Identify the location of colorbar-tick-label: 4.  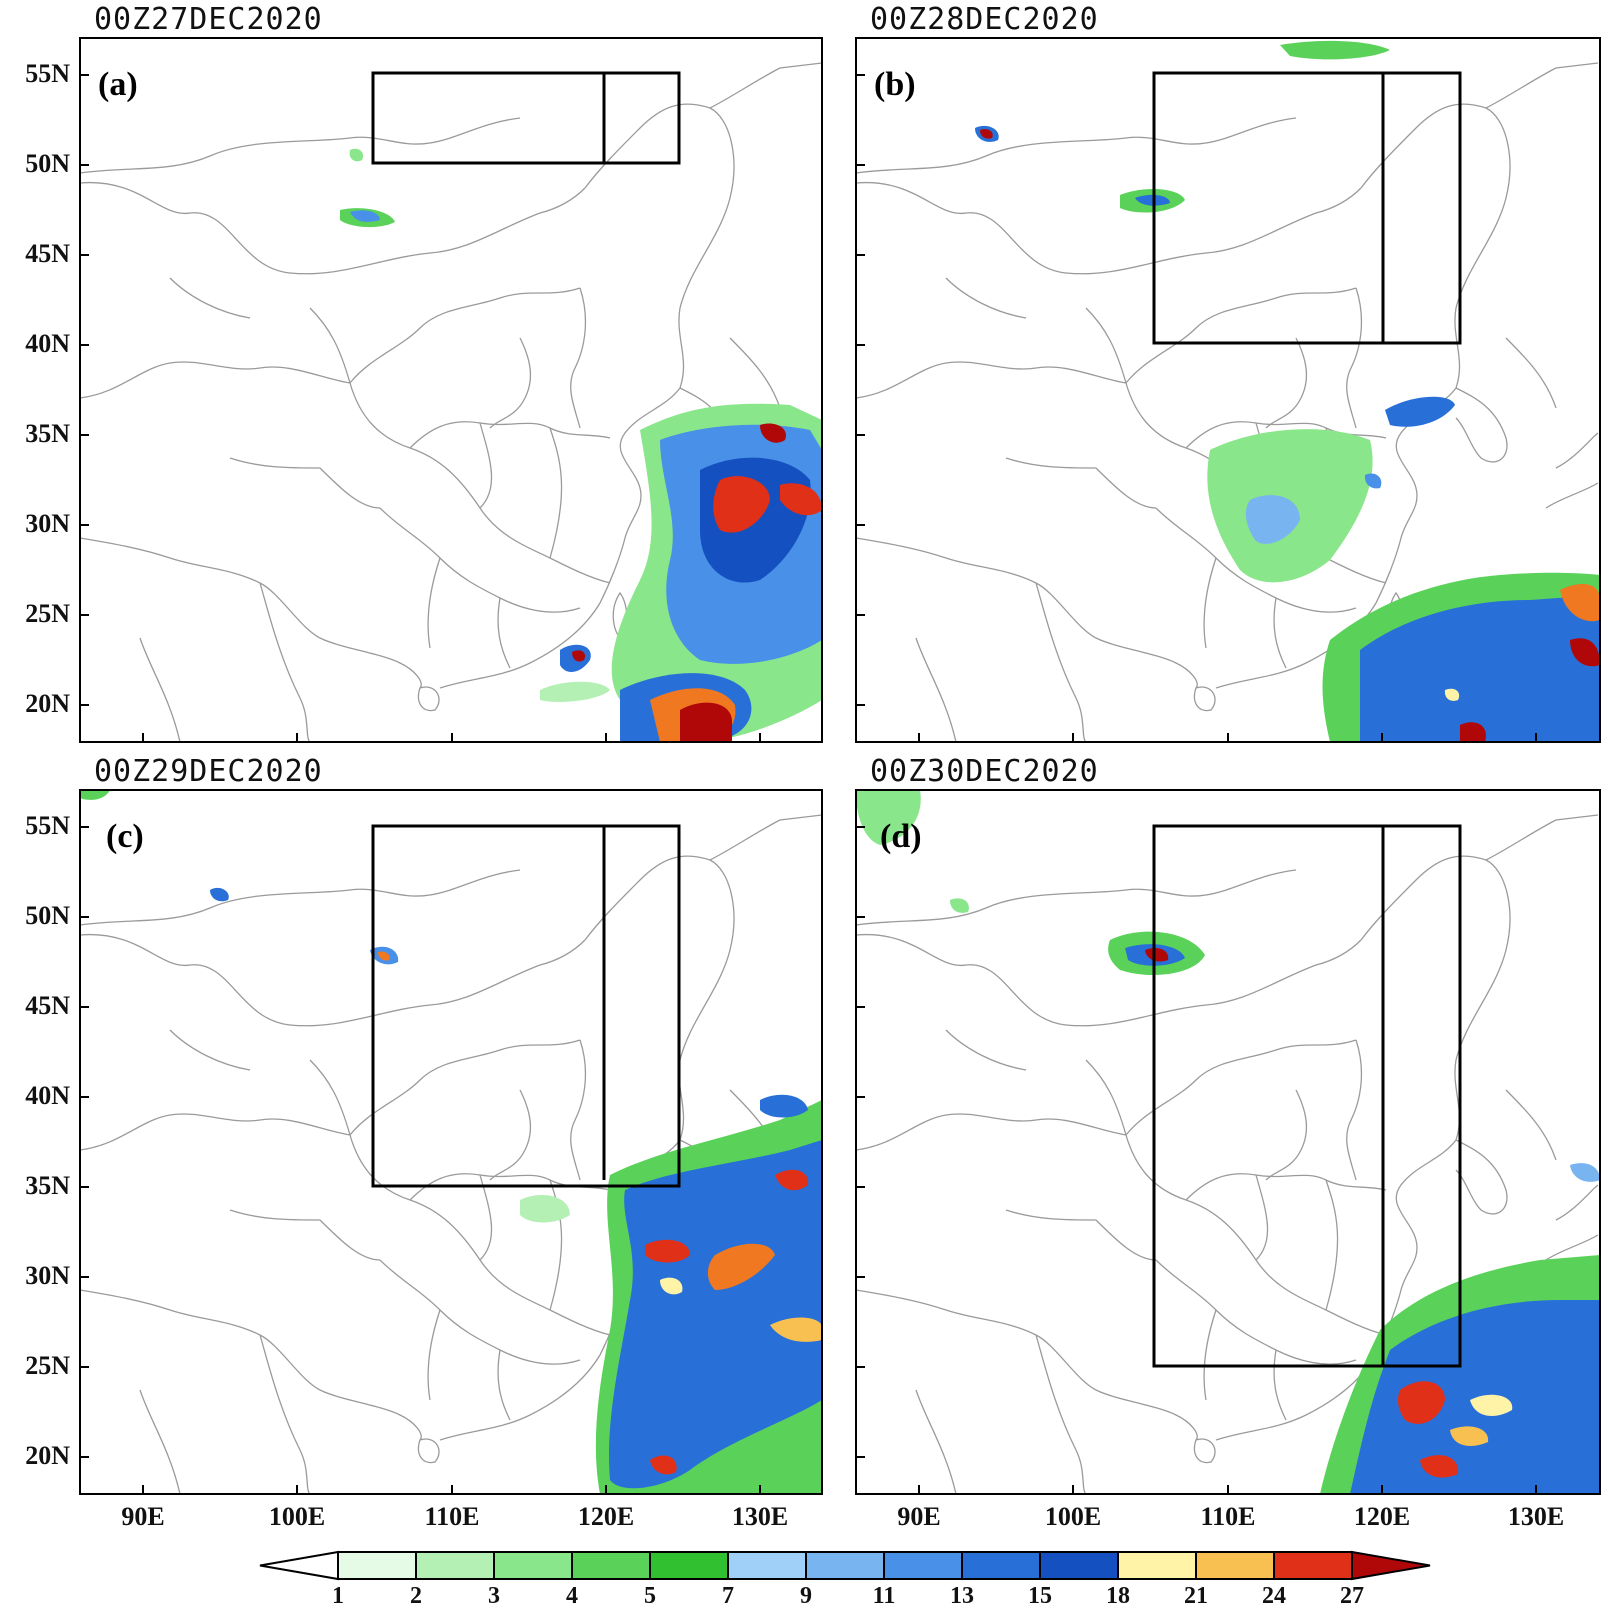
(572, 1596).